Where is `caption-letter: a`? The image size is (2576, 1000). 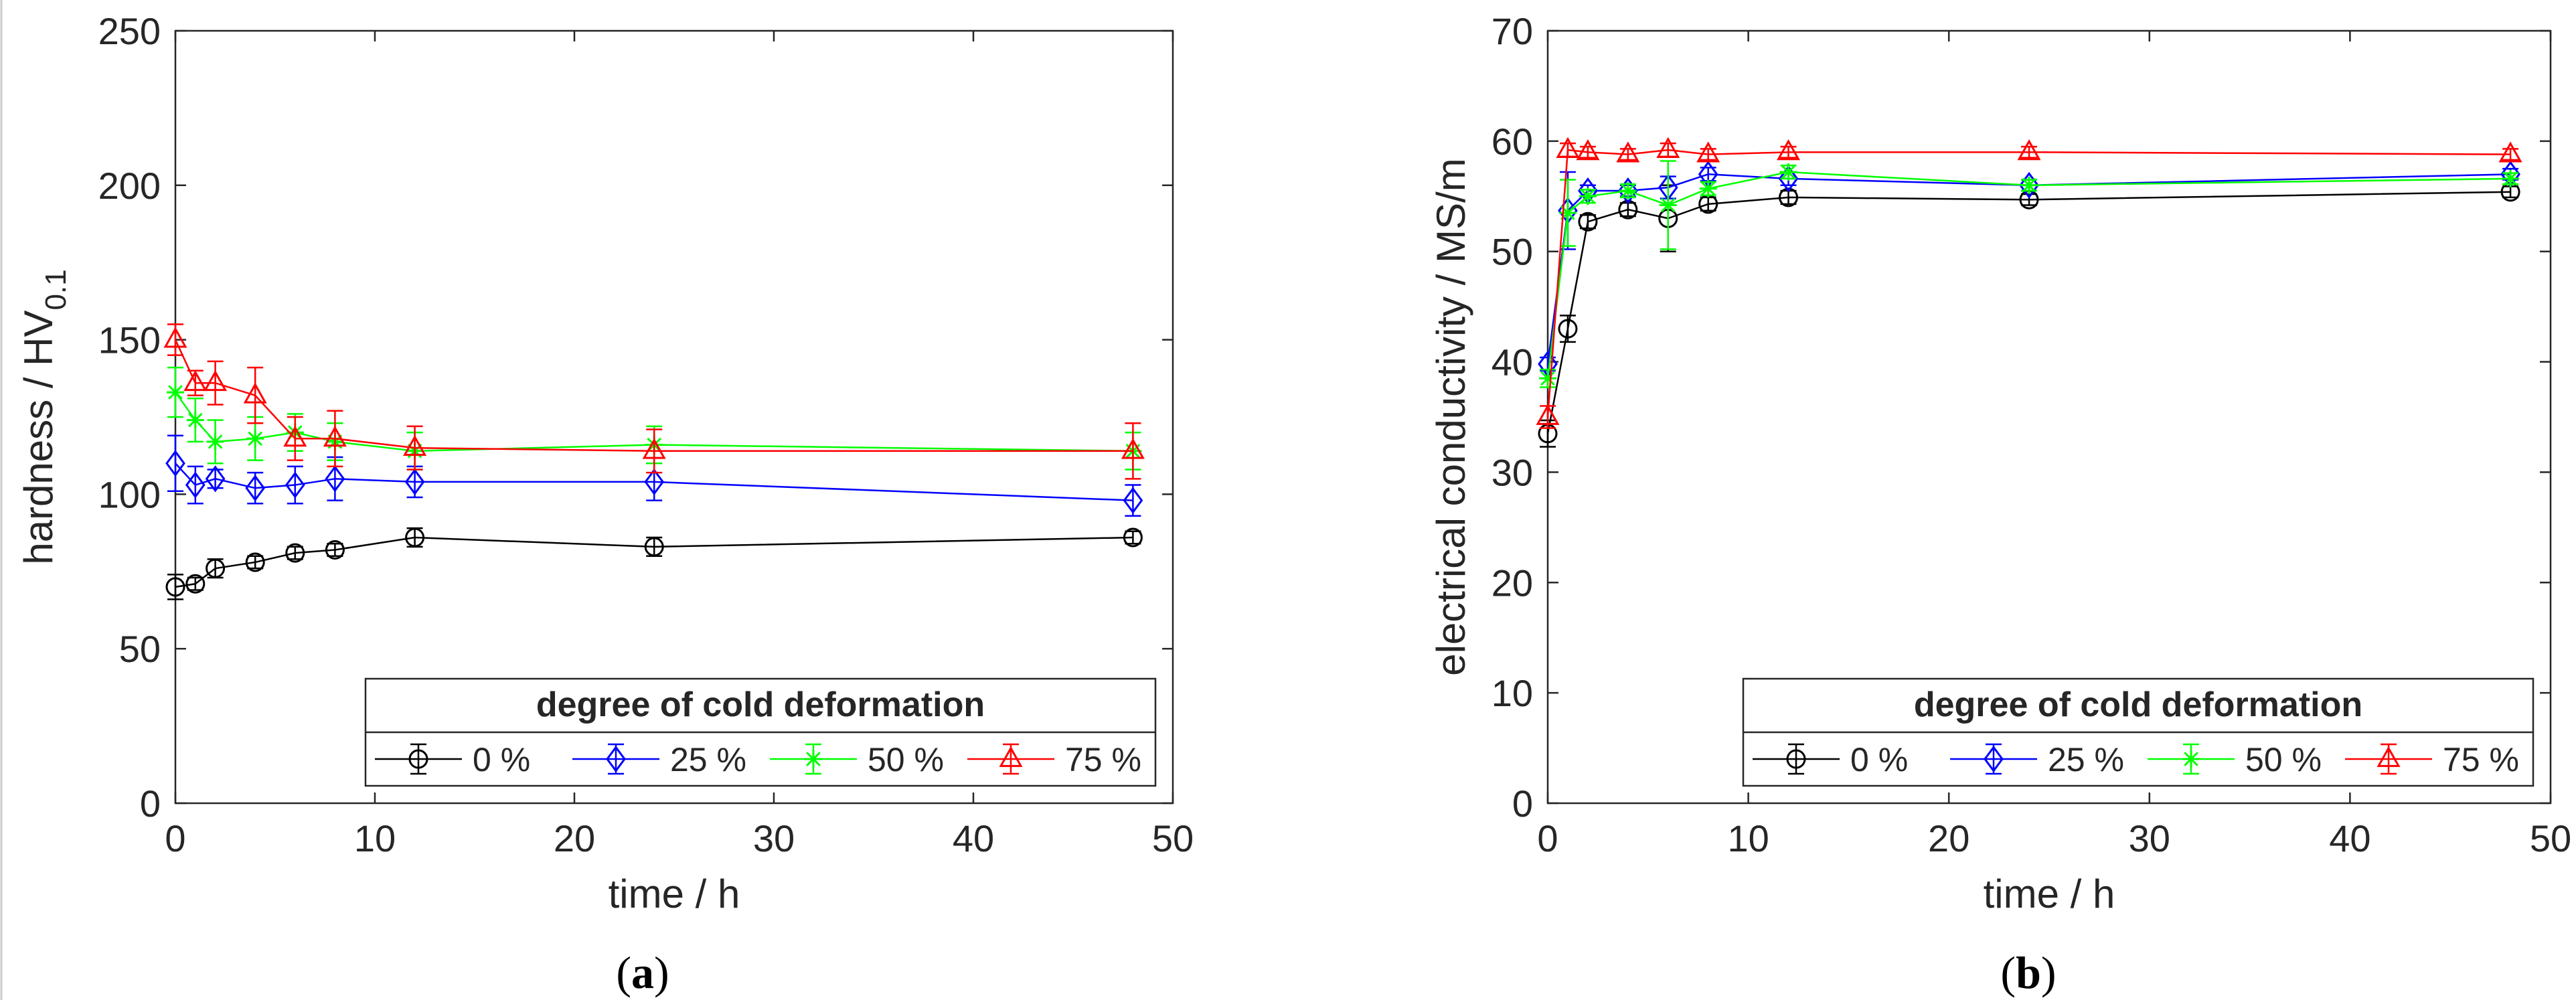
caption-letter: a is located at coordinates (643, 972).